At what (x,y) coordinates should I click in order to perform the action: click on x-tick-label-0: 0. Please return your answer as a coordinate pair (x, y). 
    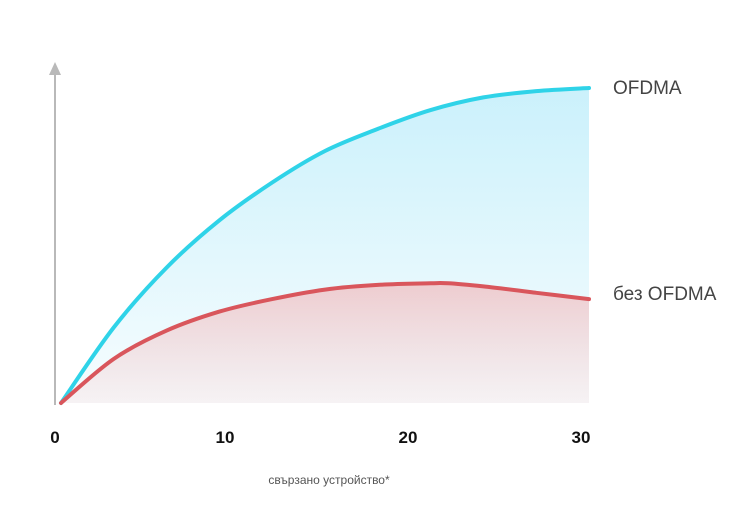
    Looking at the image, I should click on (54, 437).